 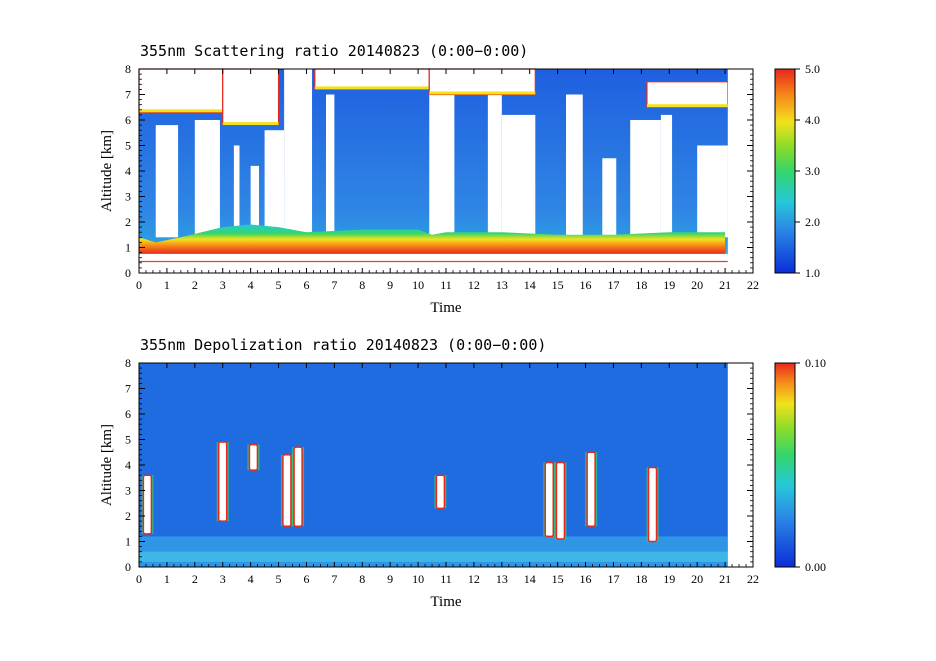 What do you see at coordinates (785, 171) in the screenshot?
I see `scattering-colorbar` at bounding box center [785, 171].